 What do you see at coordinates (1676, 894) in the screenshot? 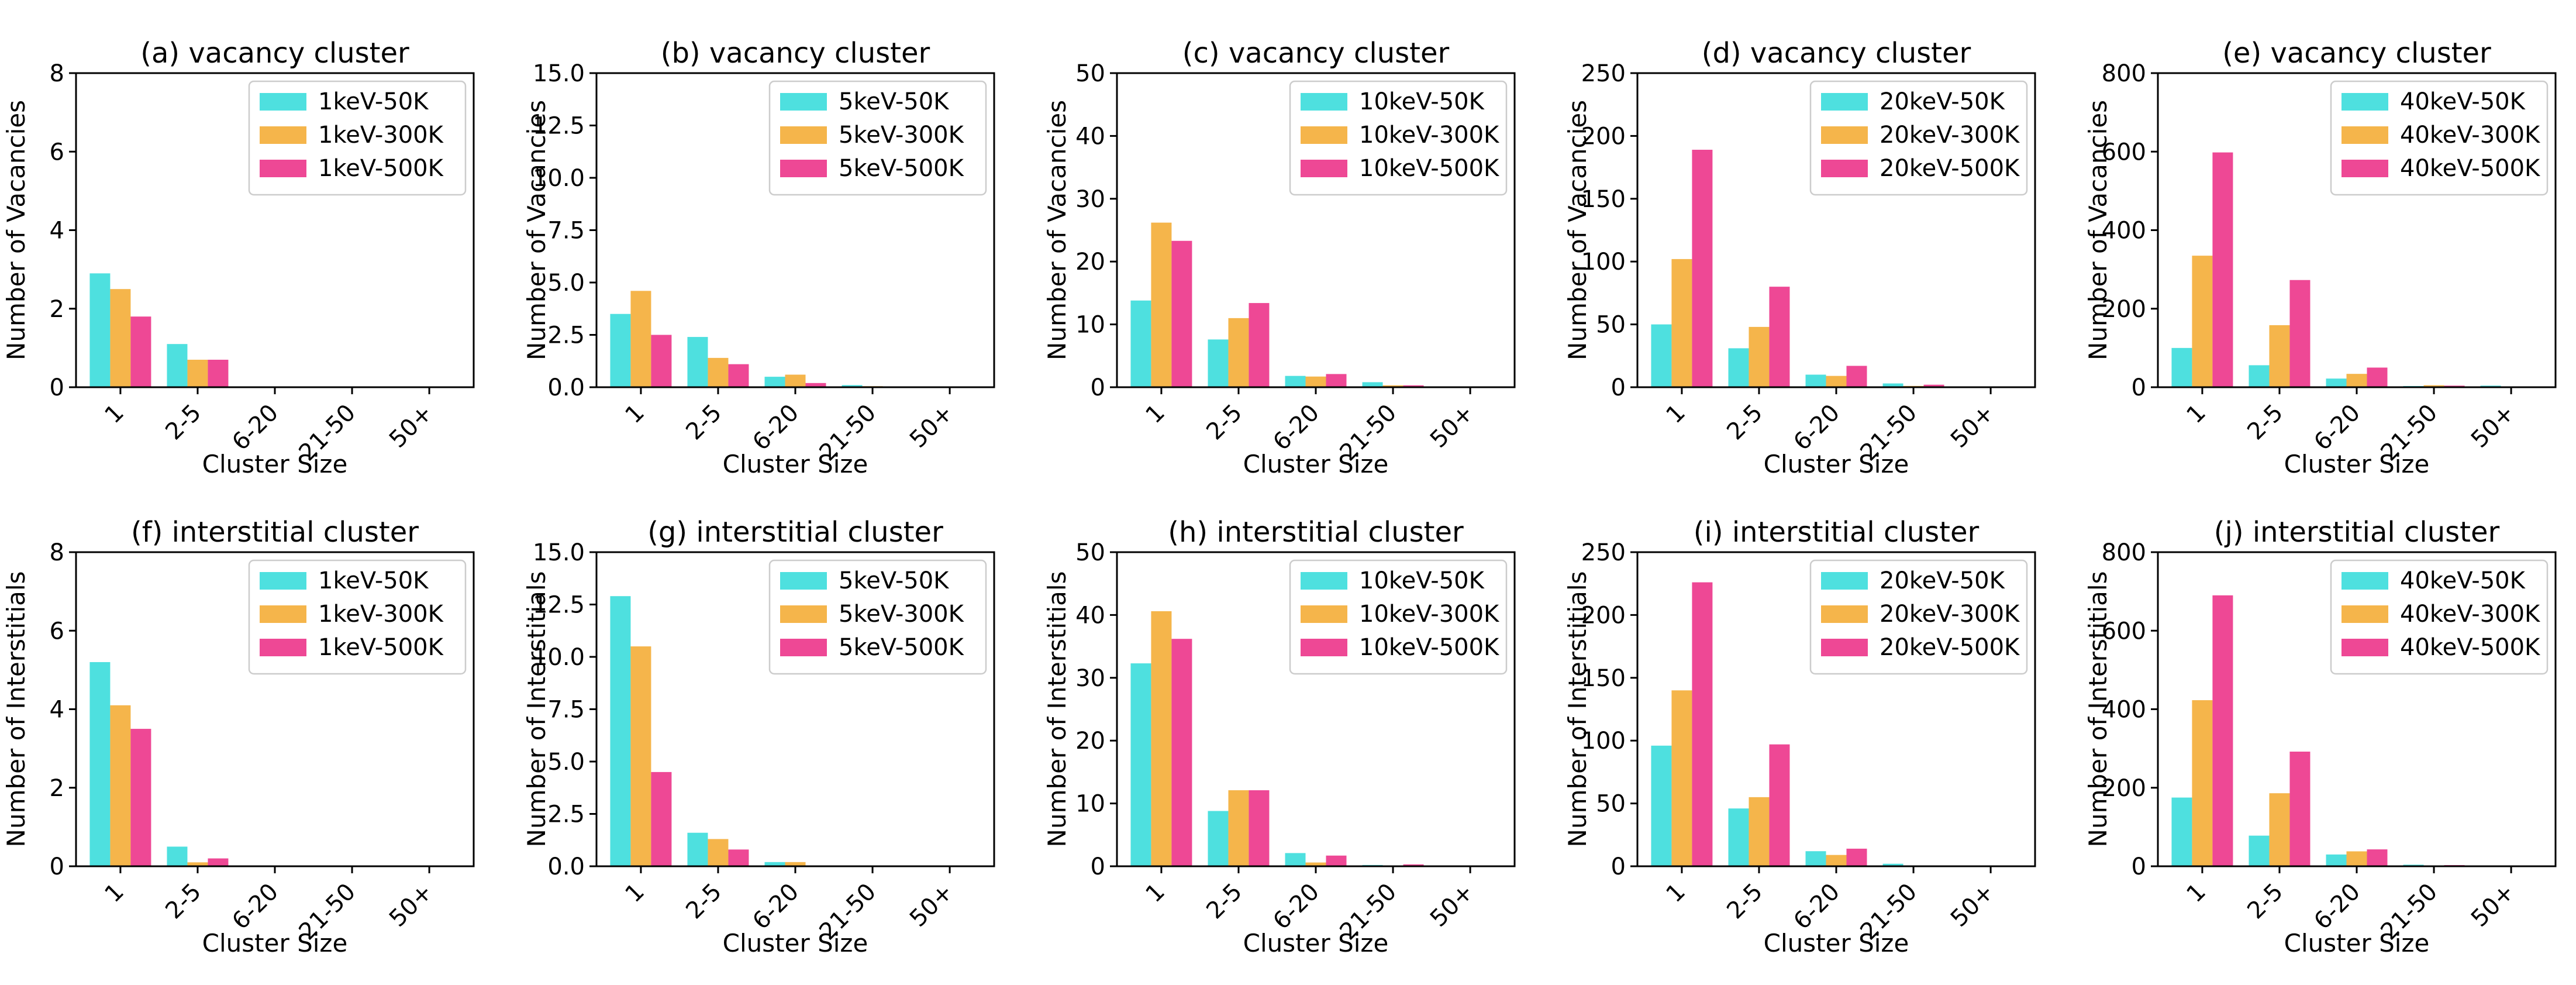
I see `chart-8-xtick-label: 1` at bounding box center [1676, 894].